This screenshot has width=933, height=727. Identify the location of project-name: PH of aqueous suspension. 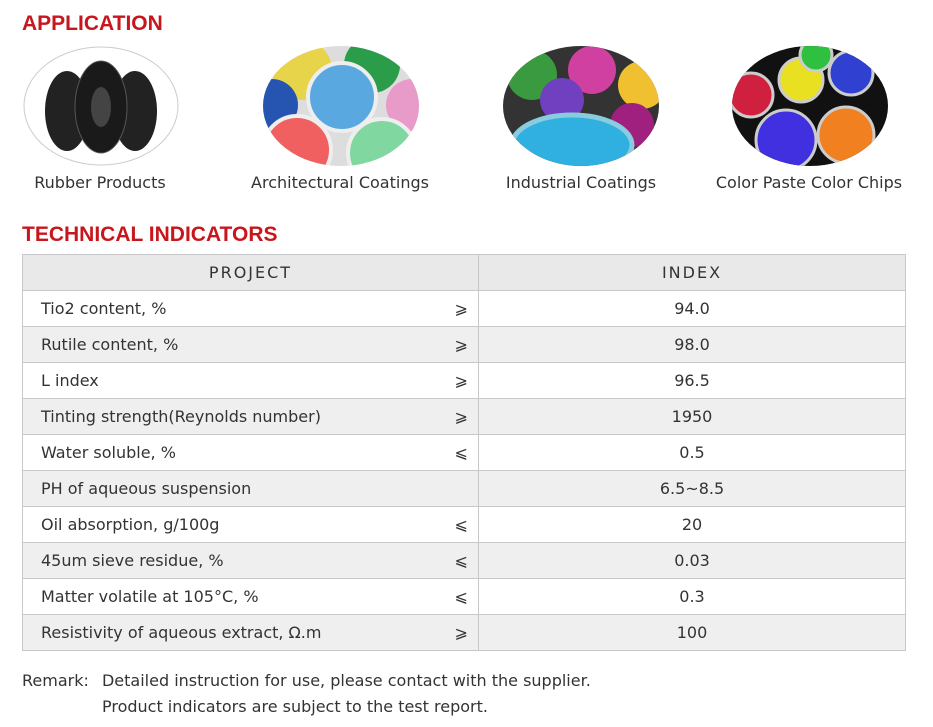
(146, 488).